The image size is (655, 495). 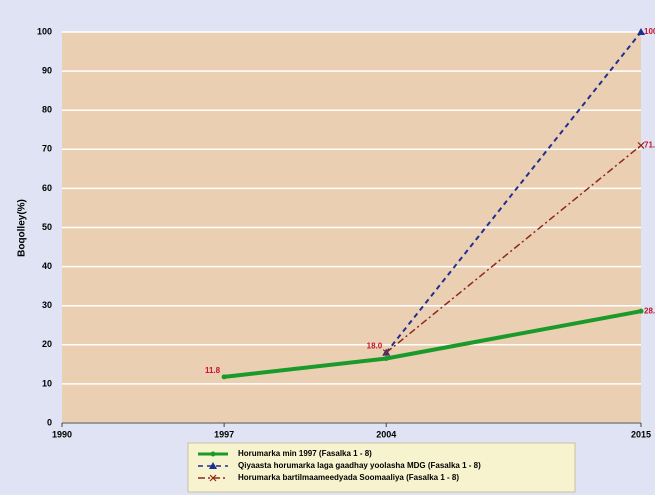 I want to click on y-tick-label: 70, so click(x=47, y=149).